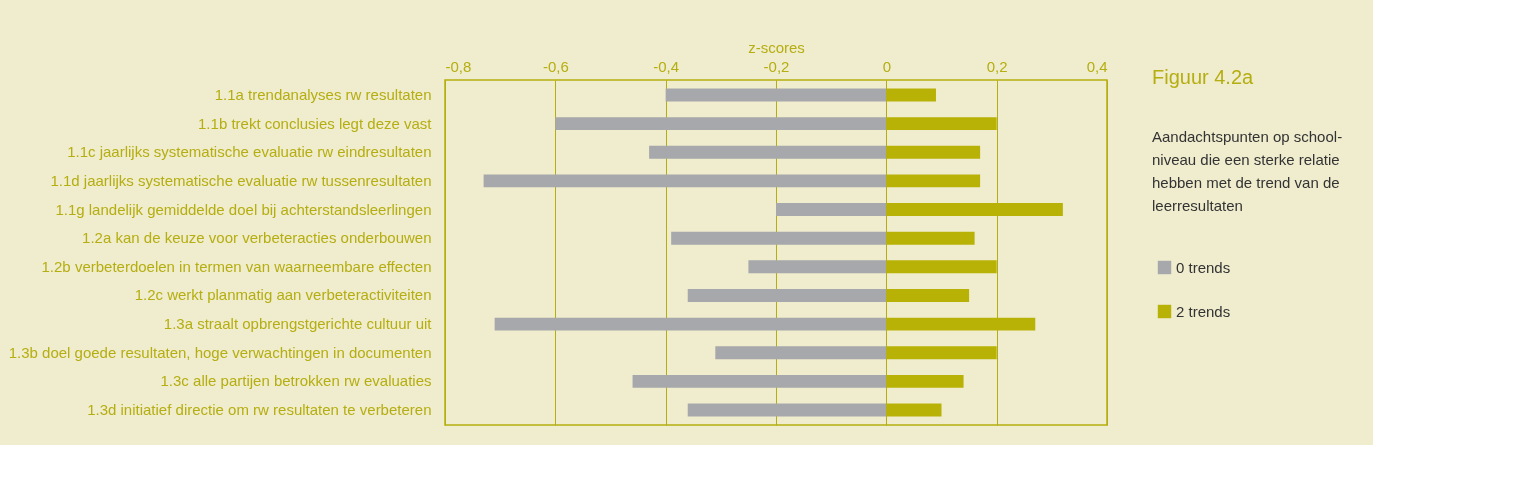  Describe the element at coordinates (296, 381) in the screenshot. I see `y-tick-label: 1.3c alle partijen betrokken rw evaluaties` at that location.